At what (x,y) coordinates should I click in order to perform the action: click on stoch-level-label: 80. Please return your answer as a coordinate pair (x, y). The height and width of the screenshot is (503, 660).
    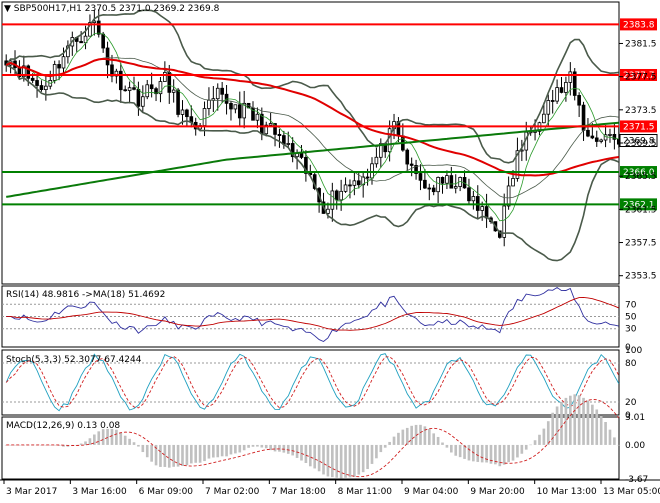
    Looking at the image, I should click on (631, 364).